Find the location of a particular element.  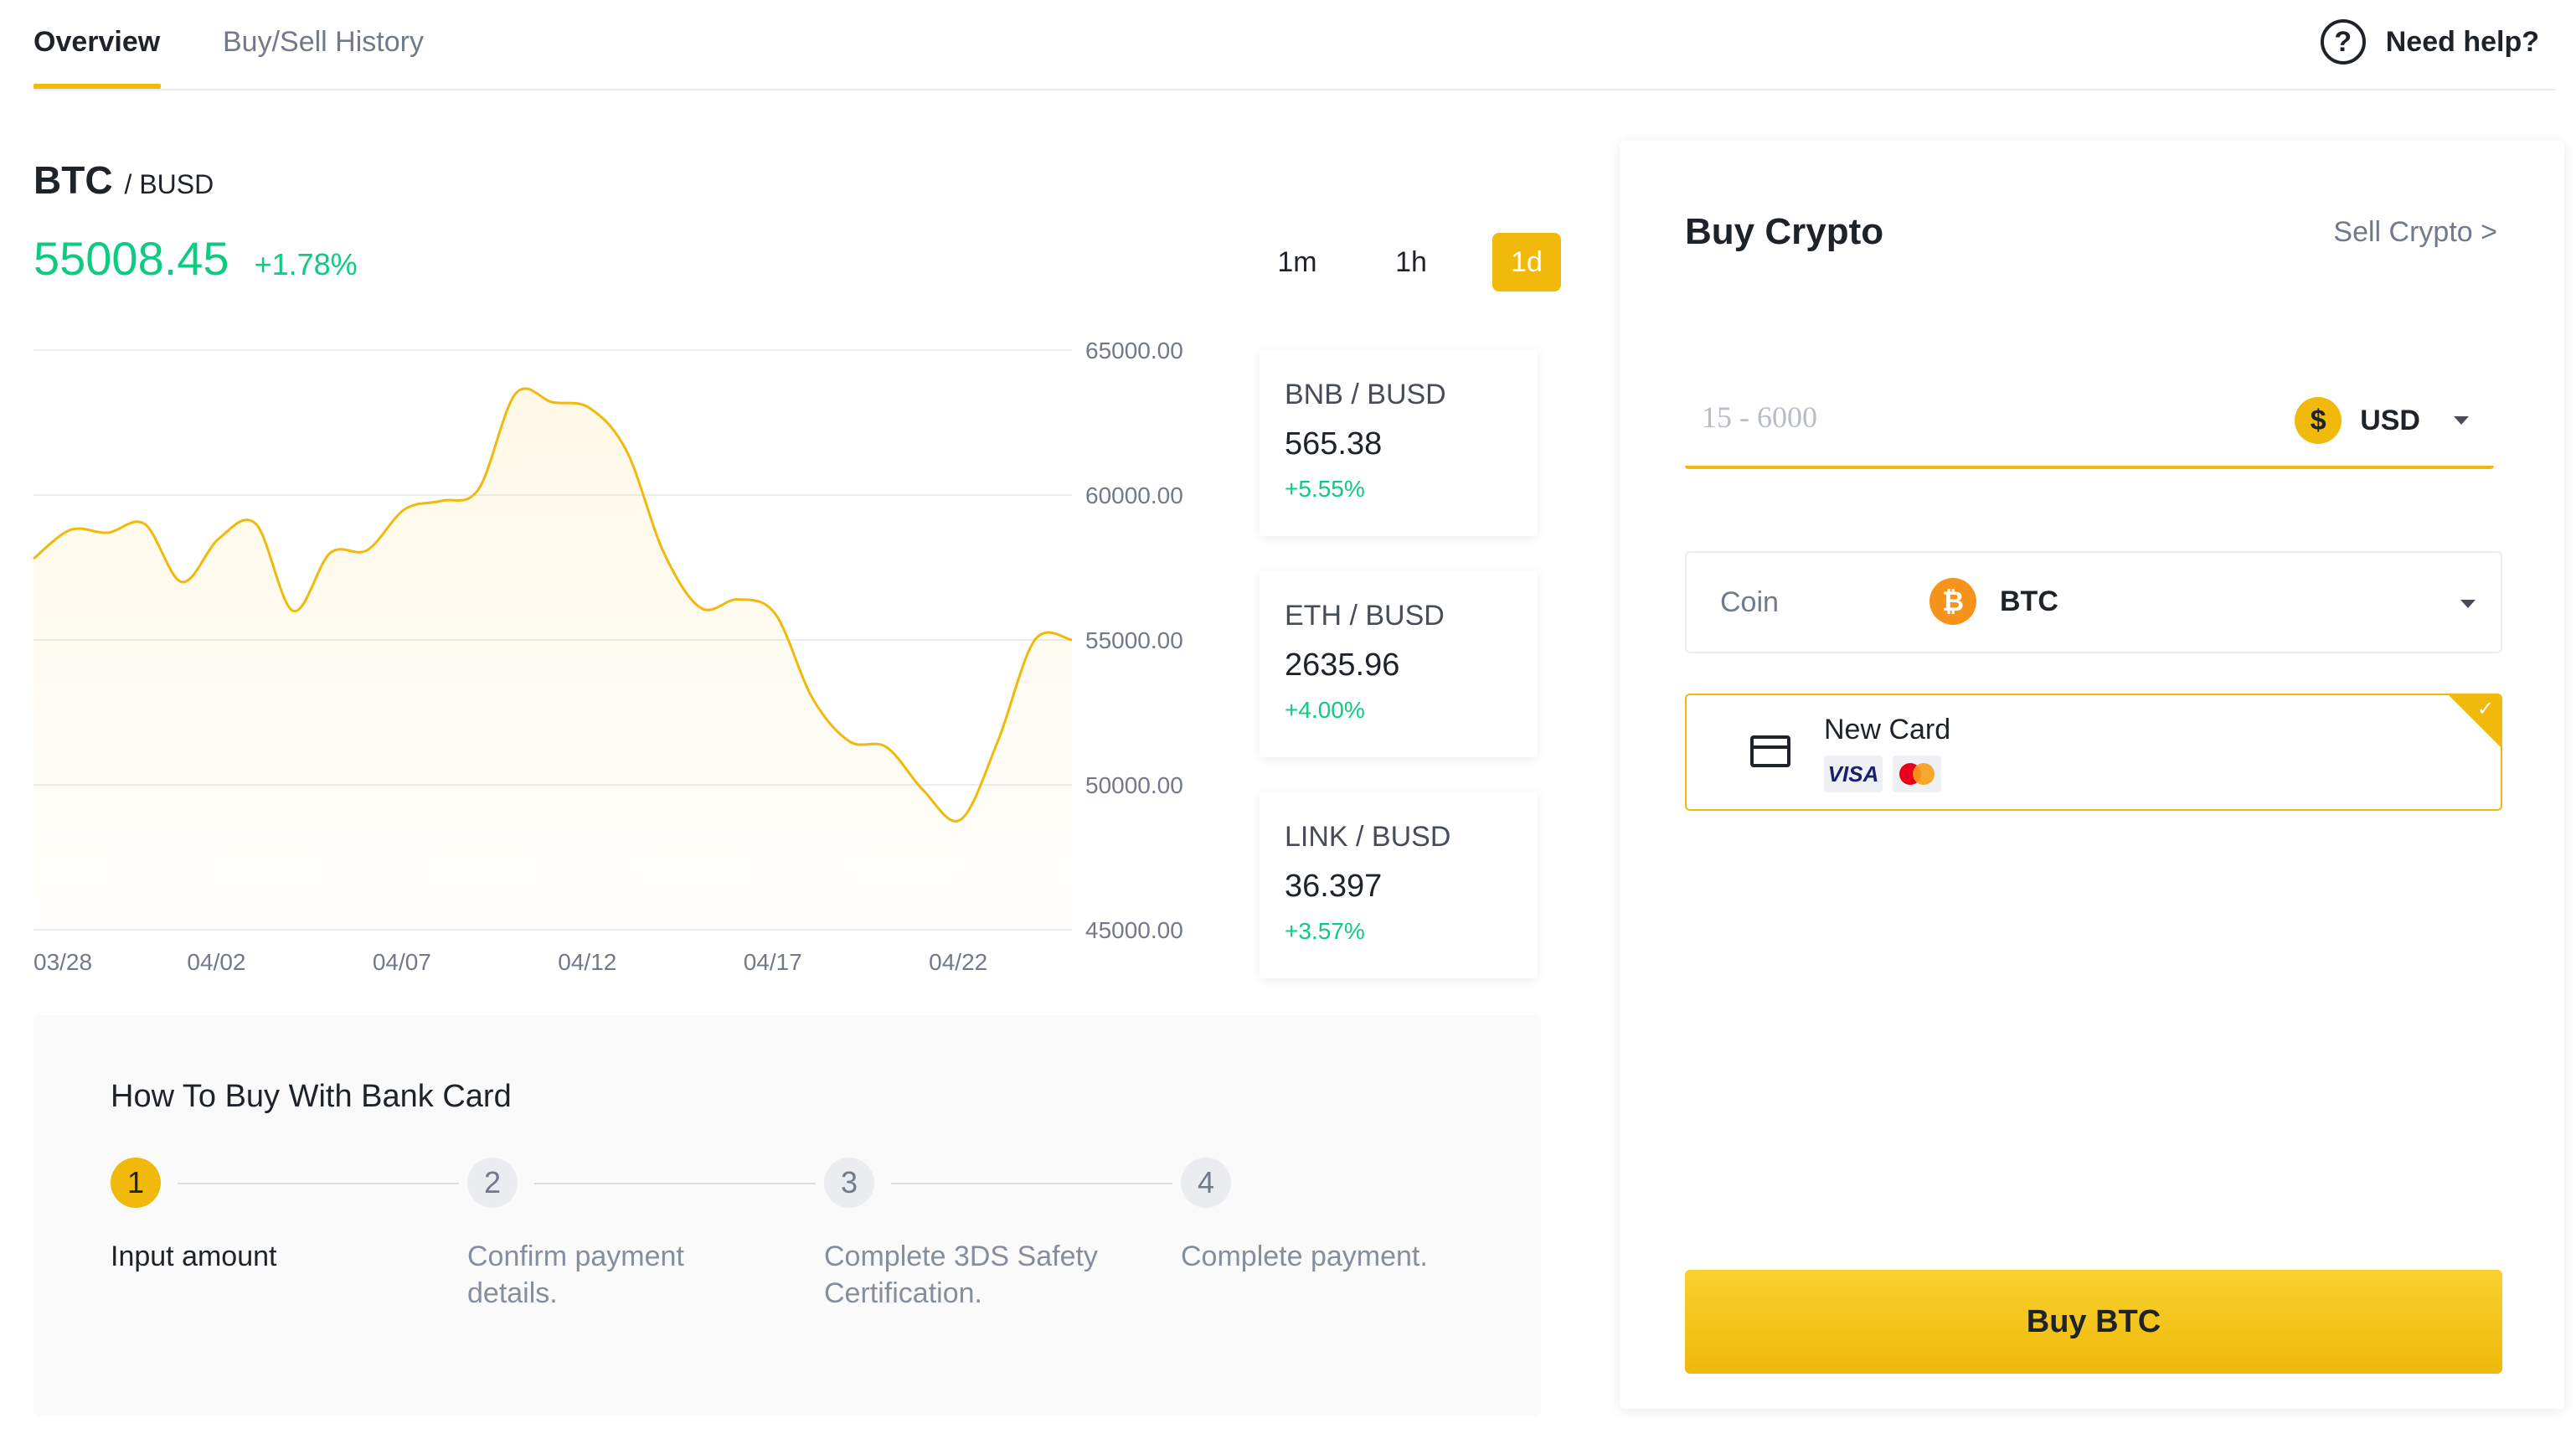

top-tabs: Overview Buy/Sell History ? Need help? is located at coordinates (1294, 45).